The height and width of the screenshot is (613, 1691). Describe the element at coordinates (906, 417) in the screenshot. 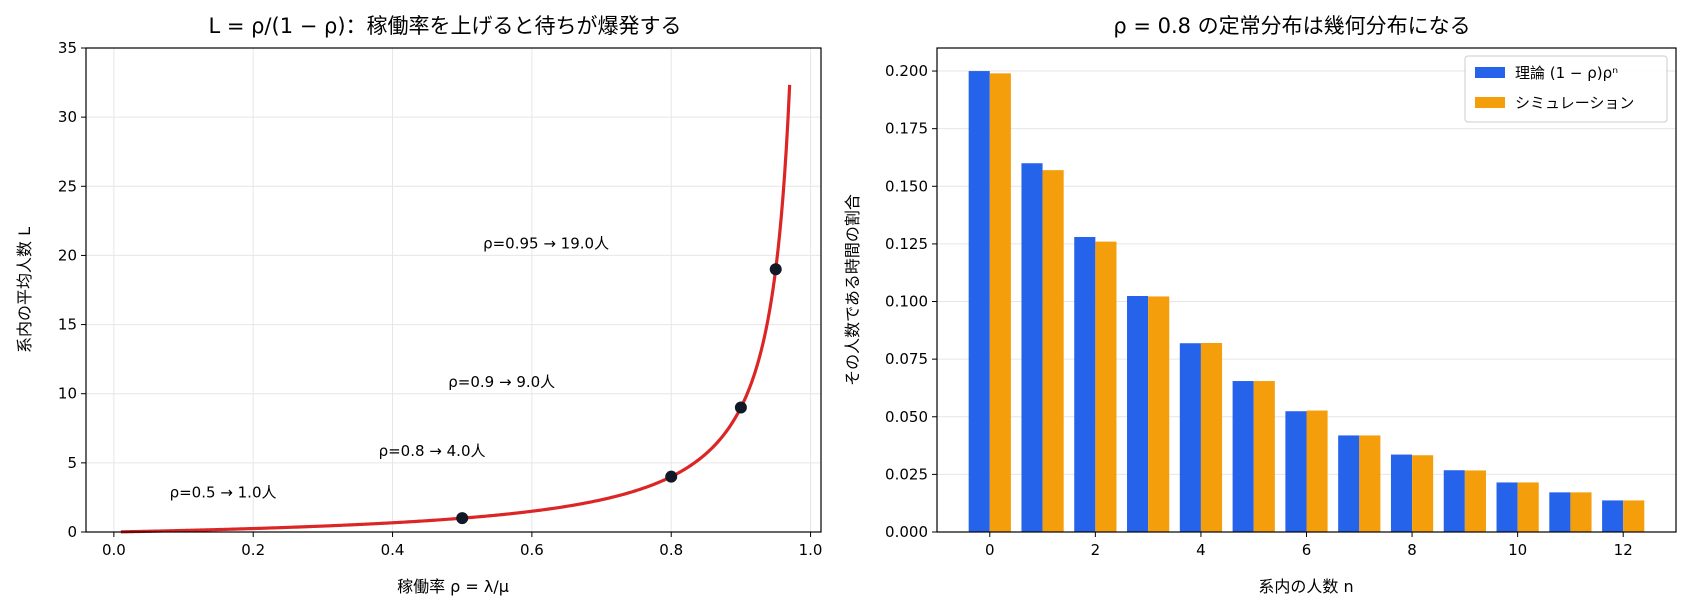

I see `right-y-tick-label: 0.050` at that location.